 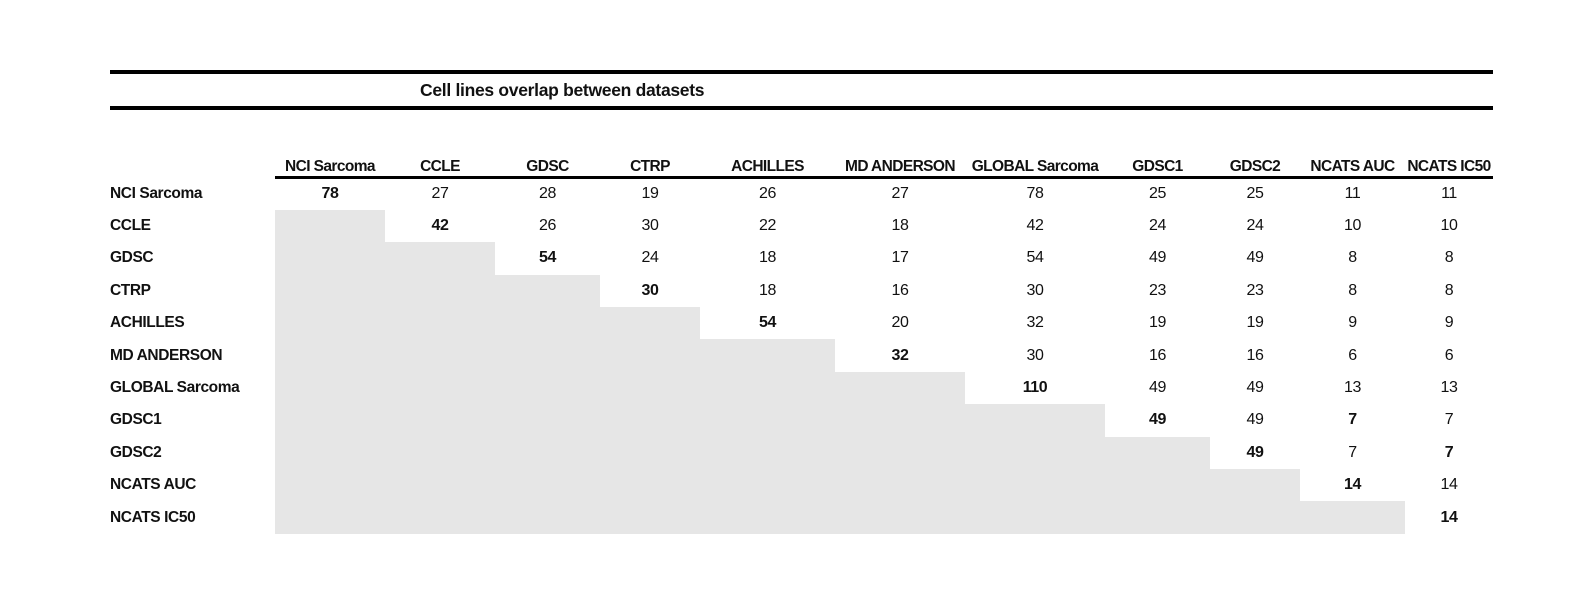 I want to click on column-header-ctrp: CTRP, so click(x=650, y=155).